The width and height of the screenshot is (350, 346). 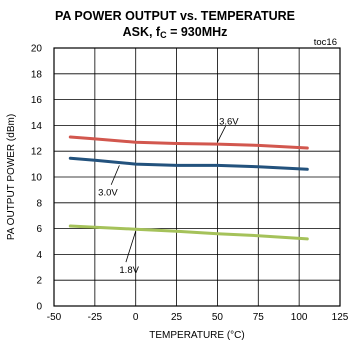 What do you see at coordinates (325, 42) in the screenshot?
I see `figure-id: toc16` at bounding box center [325, 42].